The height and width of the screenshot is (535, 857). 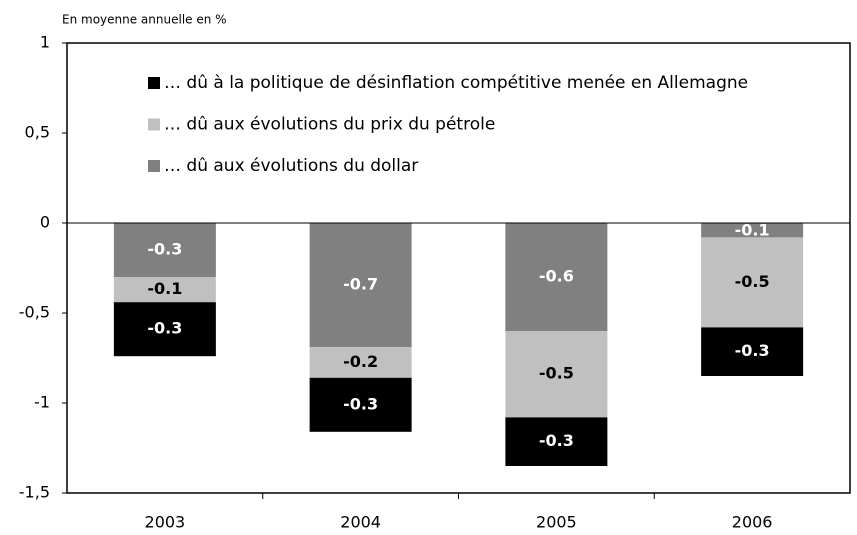 I want to click on legend-label: … dû aux évolutions du dollar, so click(x=291, y=166).